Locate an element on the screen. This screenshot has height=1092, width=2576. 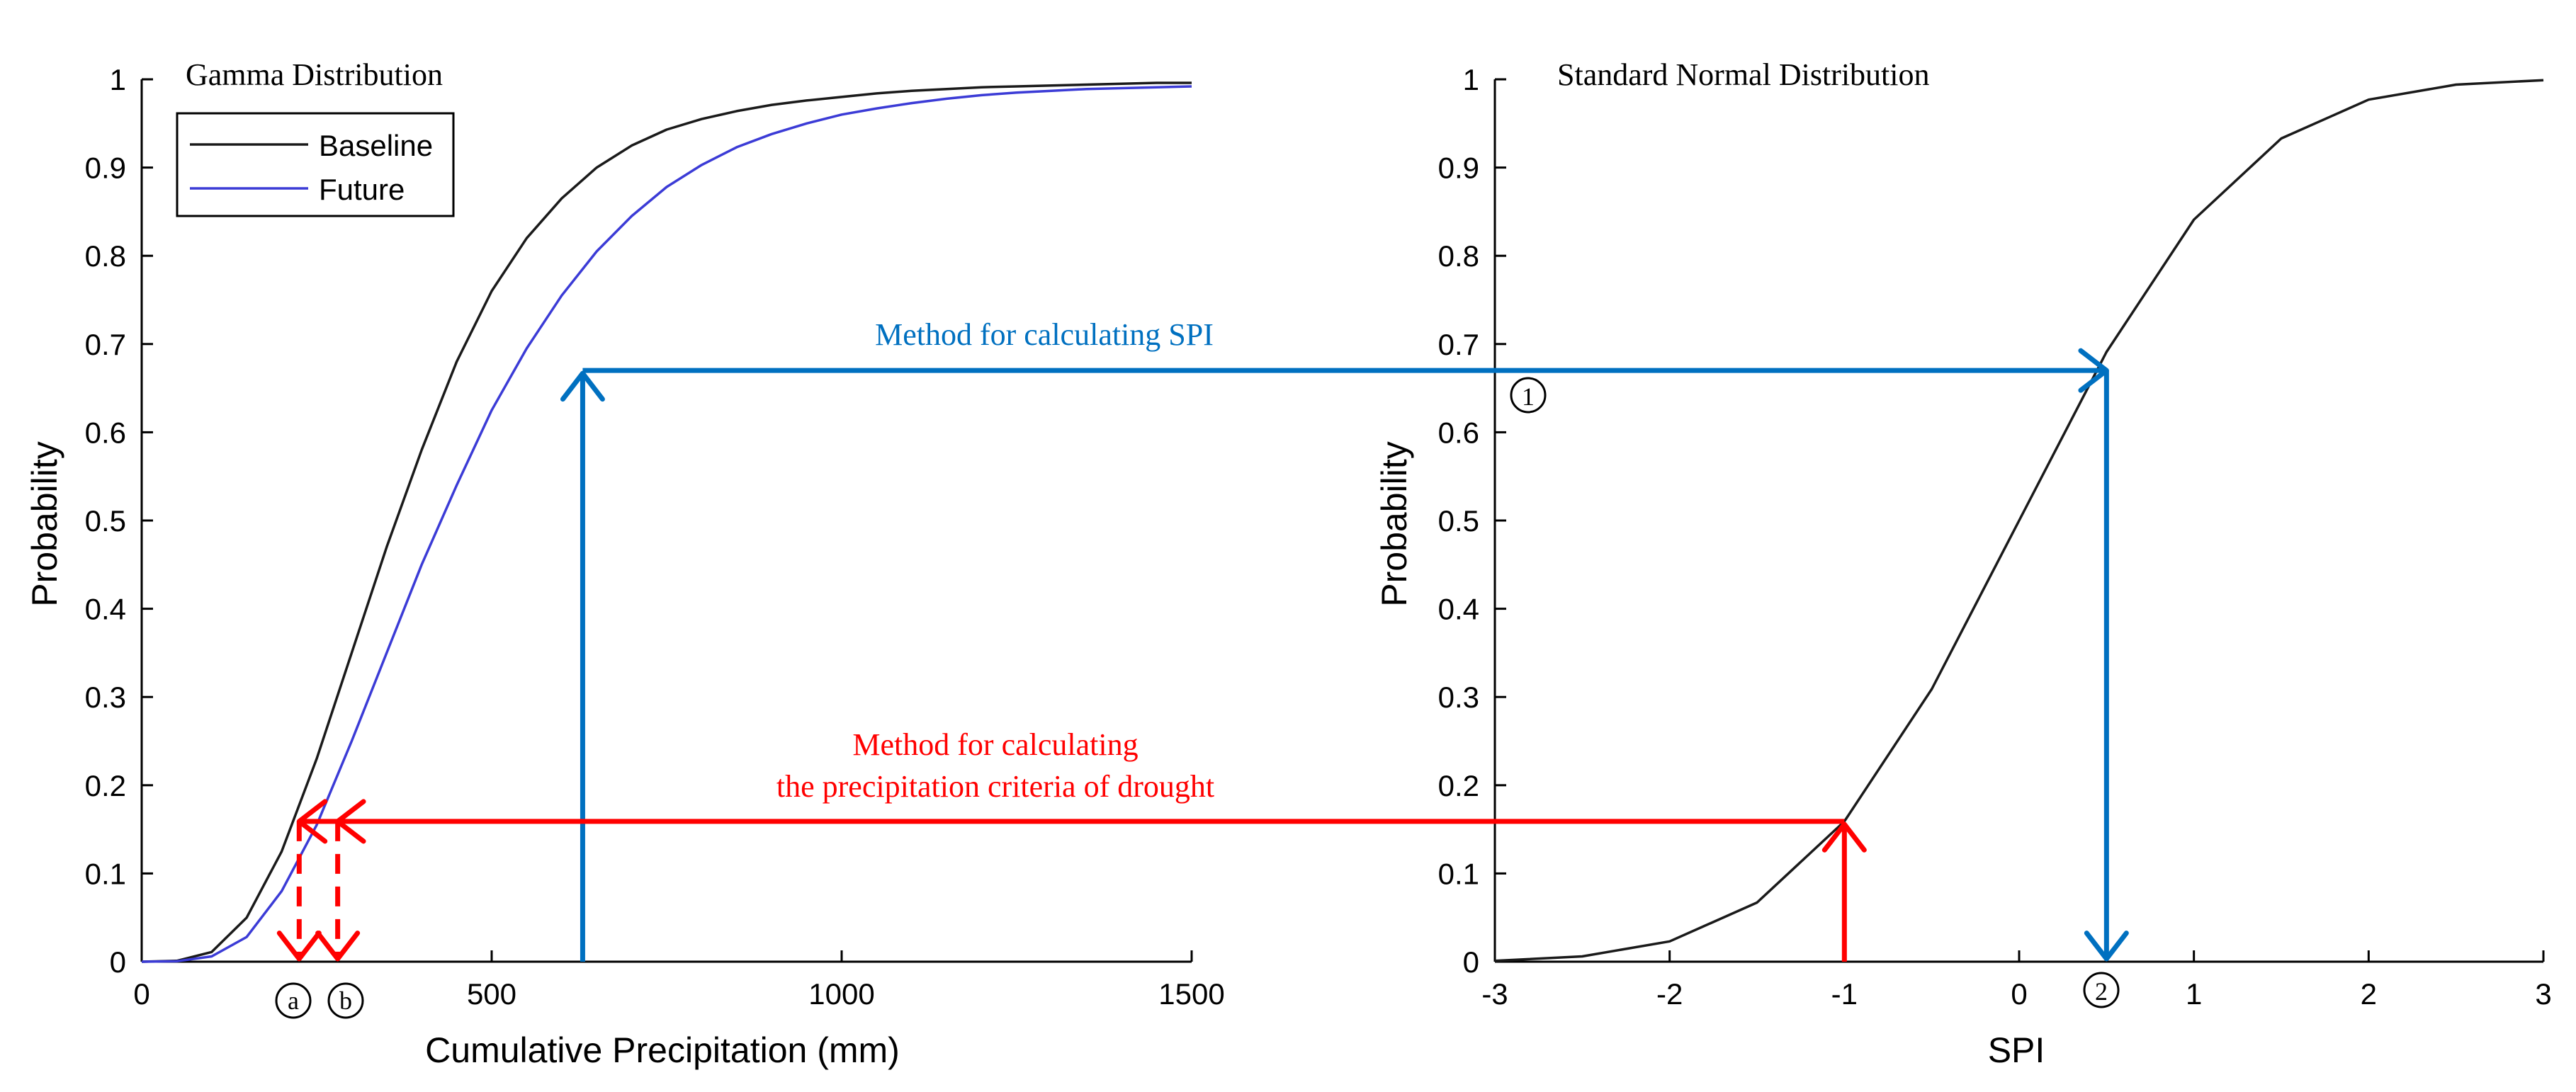
gamma-y-tick-label: 1 is located at coordinates (118, 80).